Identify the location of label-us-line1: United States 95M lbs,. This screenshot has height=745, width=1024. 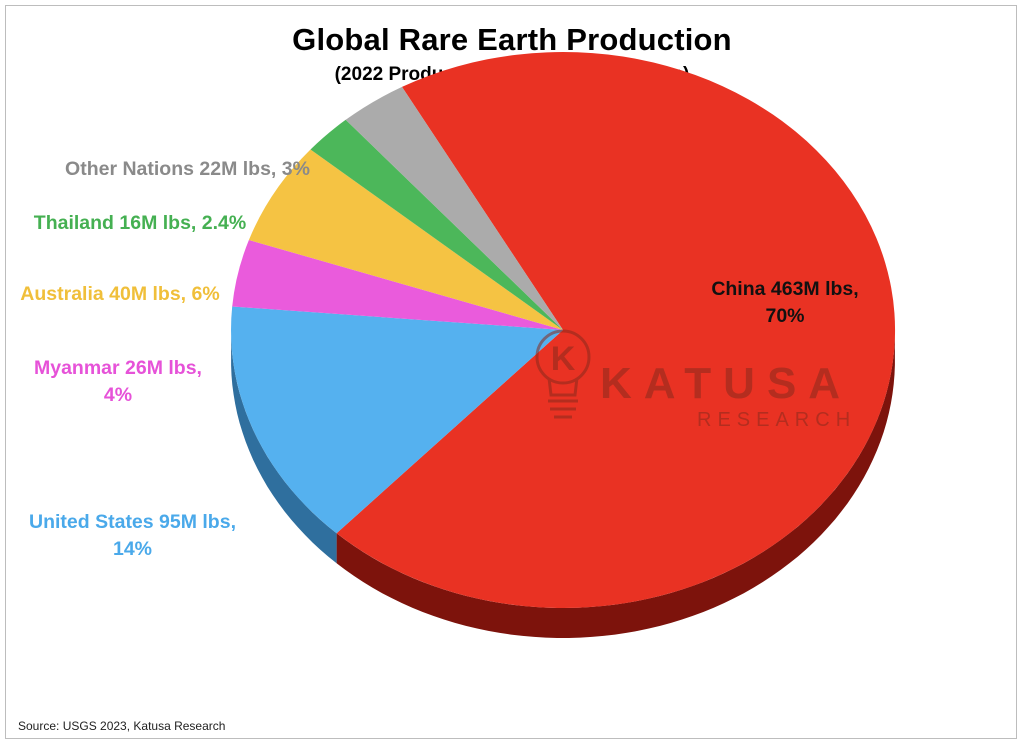
(132, 522).